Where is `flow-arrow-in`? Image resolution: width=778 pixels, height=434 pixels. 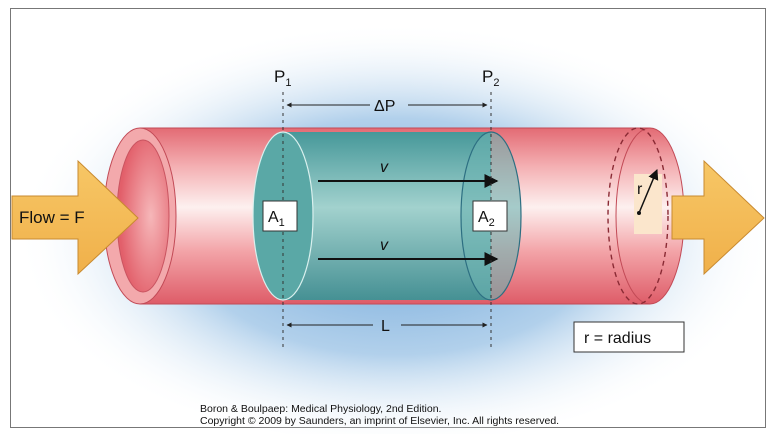 flow-arrow-in is located at coordinates (75, 217).